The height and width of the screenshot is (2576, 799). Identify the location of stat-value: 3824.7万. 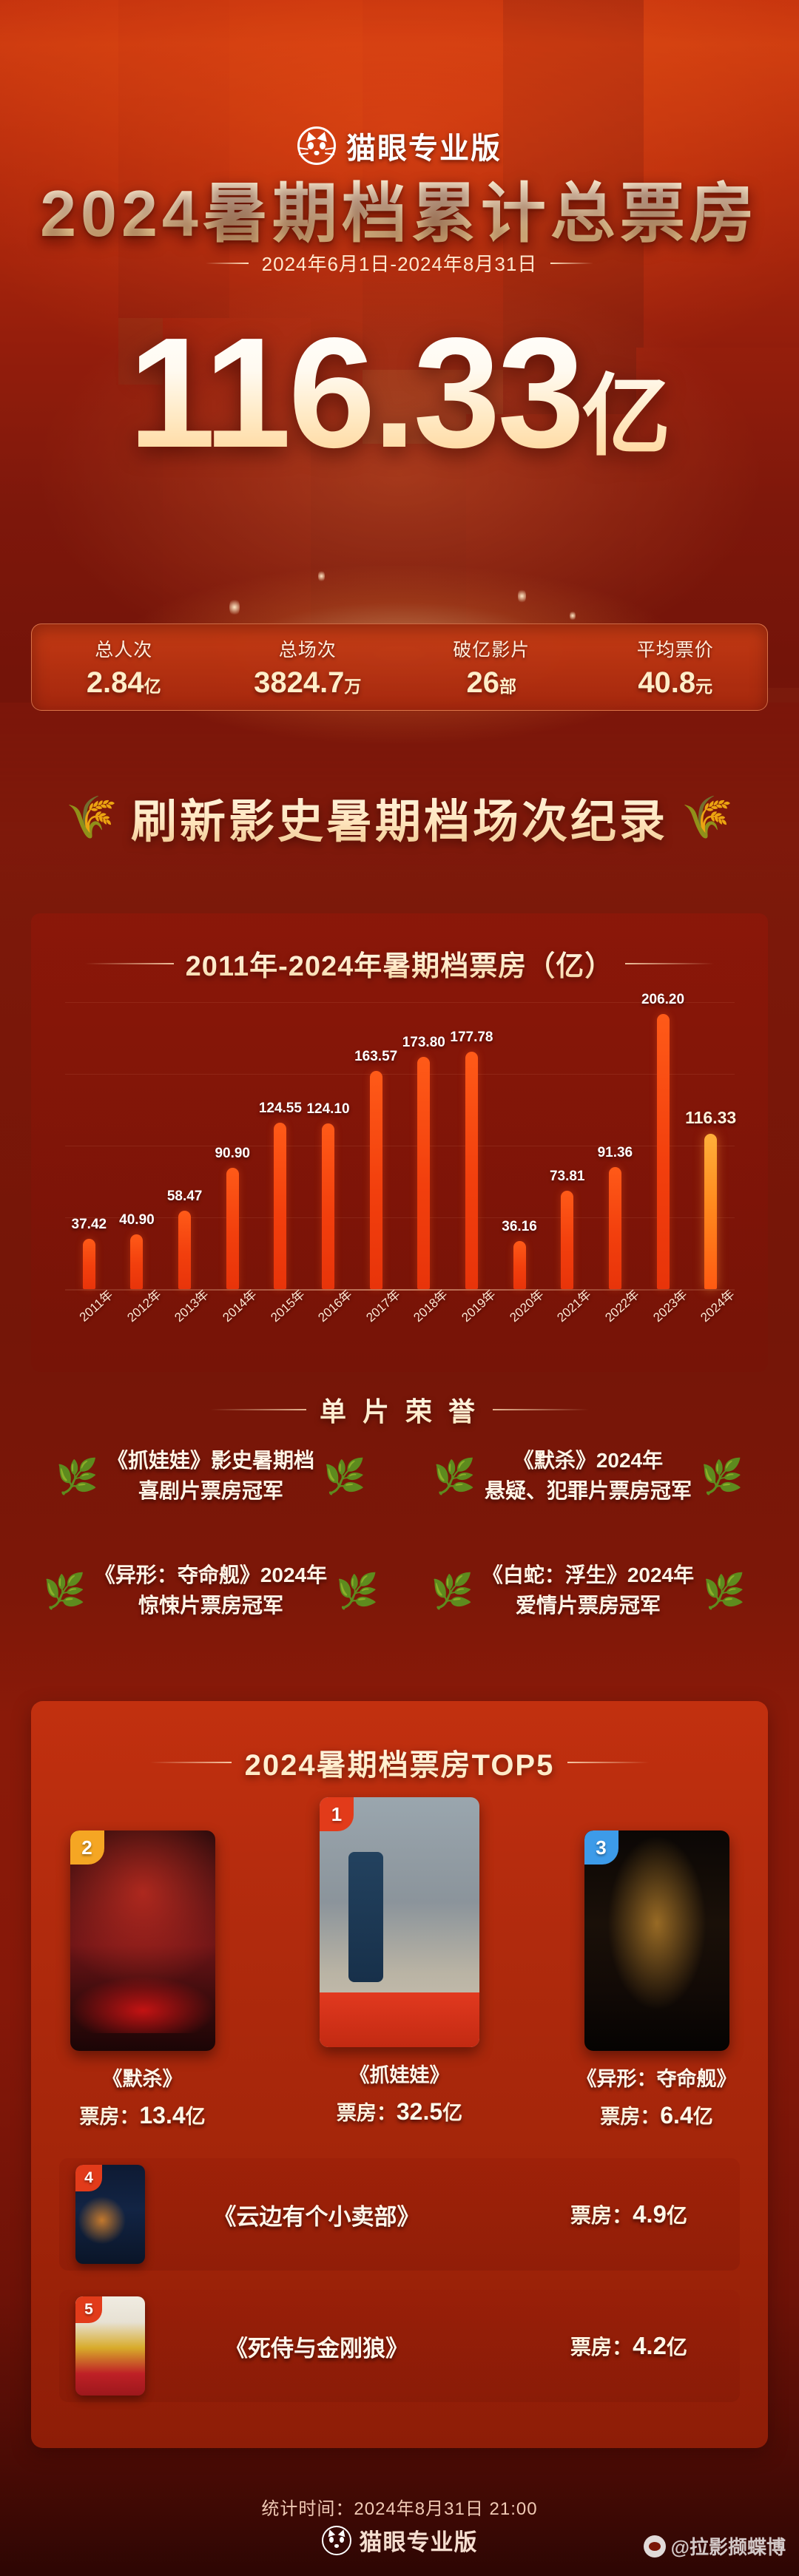
(308, 682).